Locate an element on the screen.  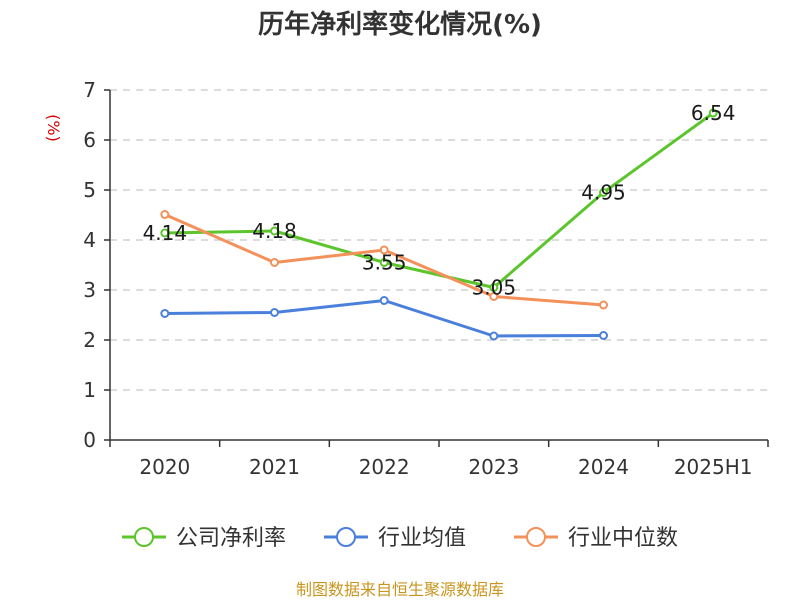
y-axis-unit-label: (%) is located at coordinates (53, 128).